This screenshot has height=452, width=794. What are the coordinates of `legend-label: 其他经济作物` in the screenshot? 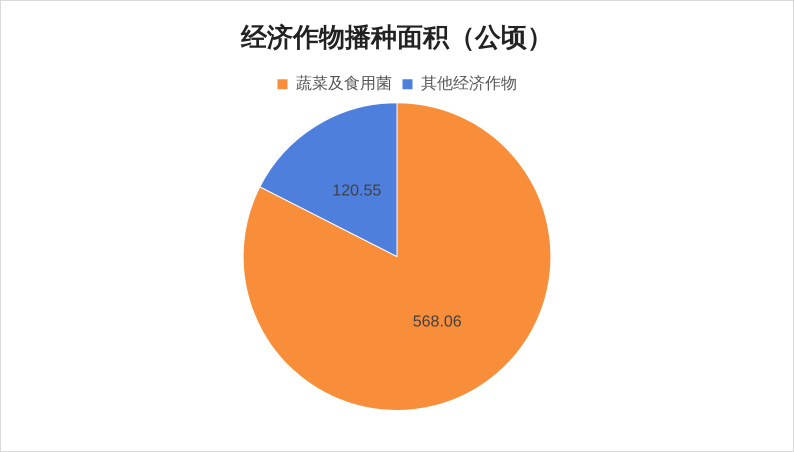 It's located at (469, 83).